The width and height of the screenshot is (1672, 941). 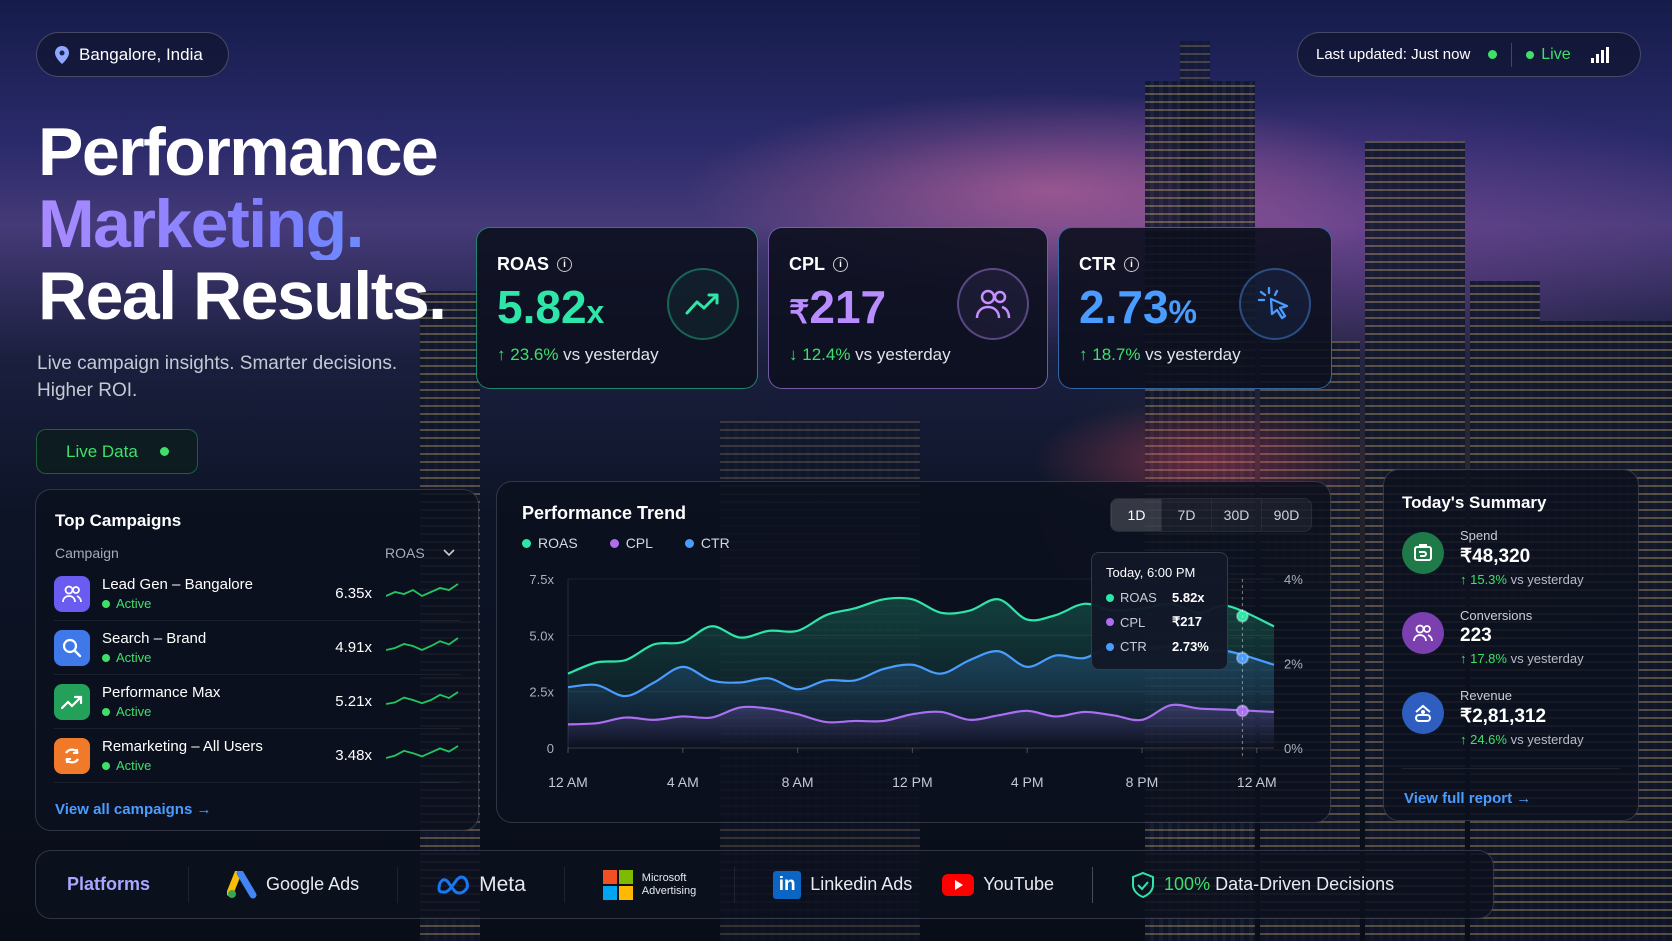 I want to click on campaign-name: Lead Gen – Bangalore, so click(x=177, y=584).